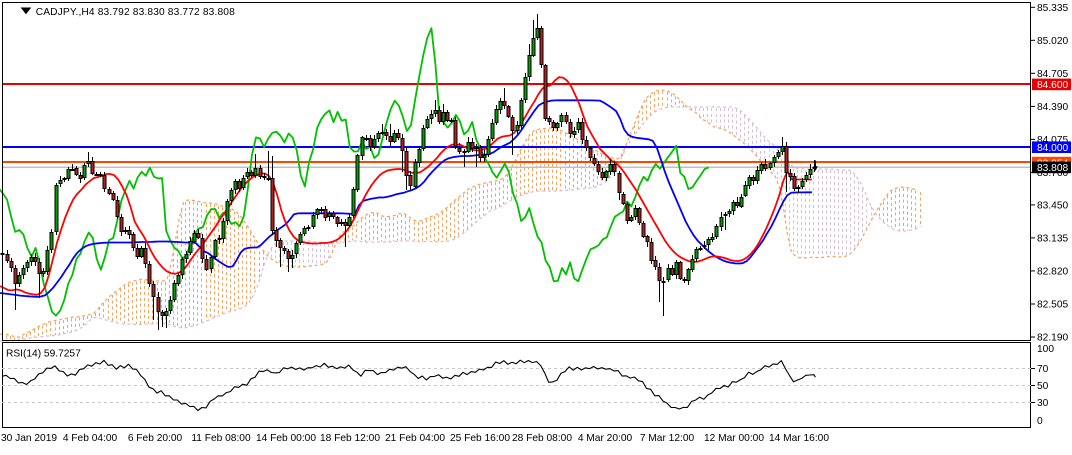  I want to click on svg-text: 83.760, so click(1052, 173).